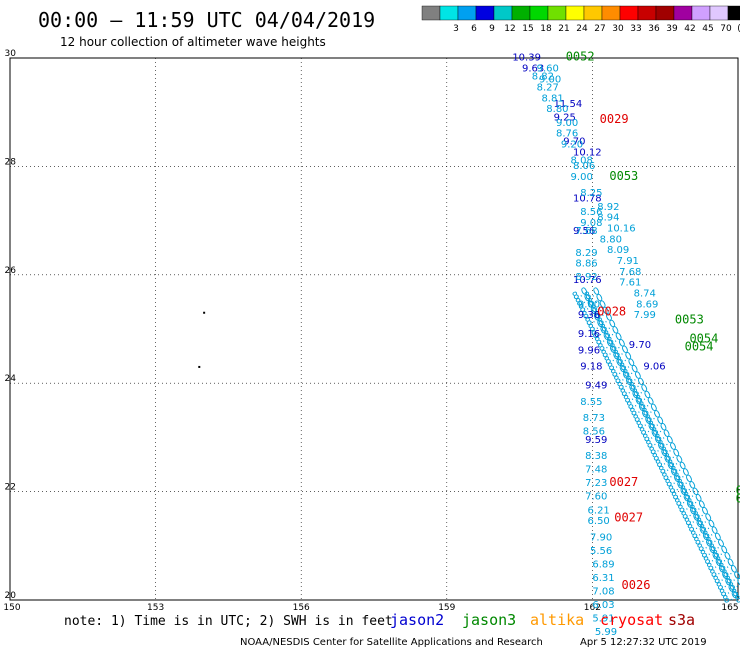 This screenshot has width=740, height=650. I want to click on swh-value-label: 7.23, so click(596, 483).